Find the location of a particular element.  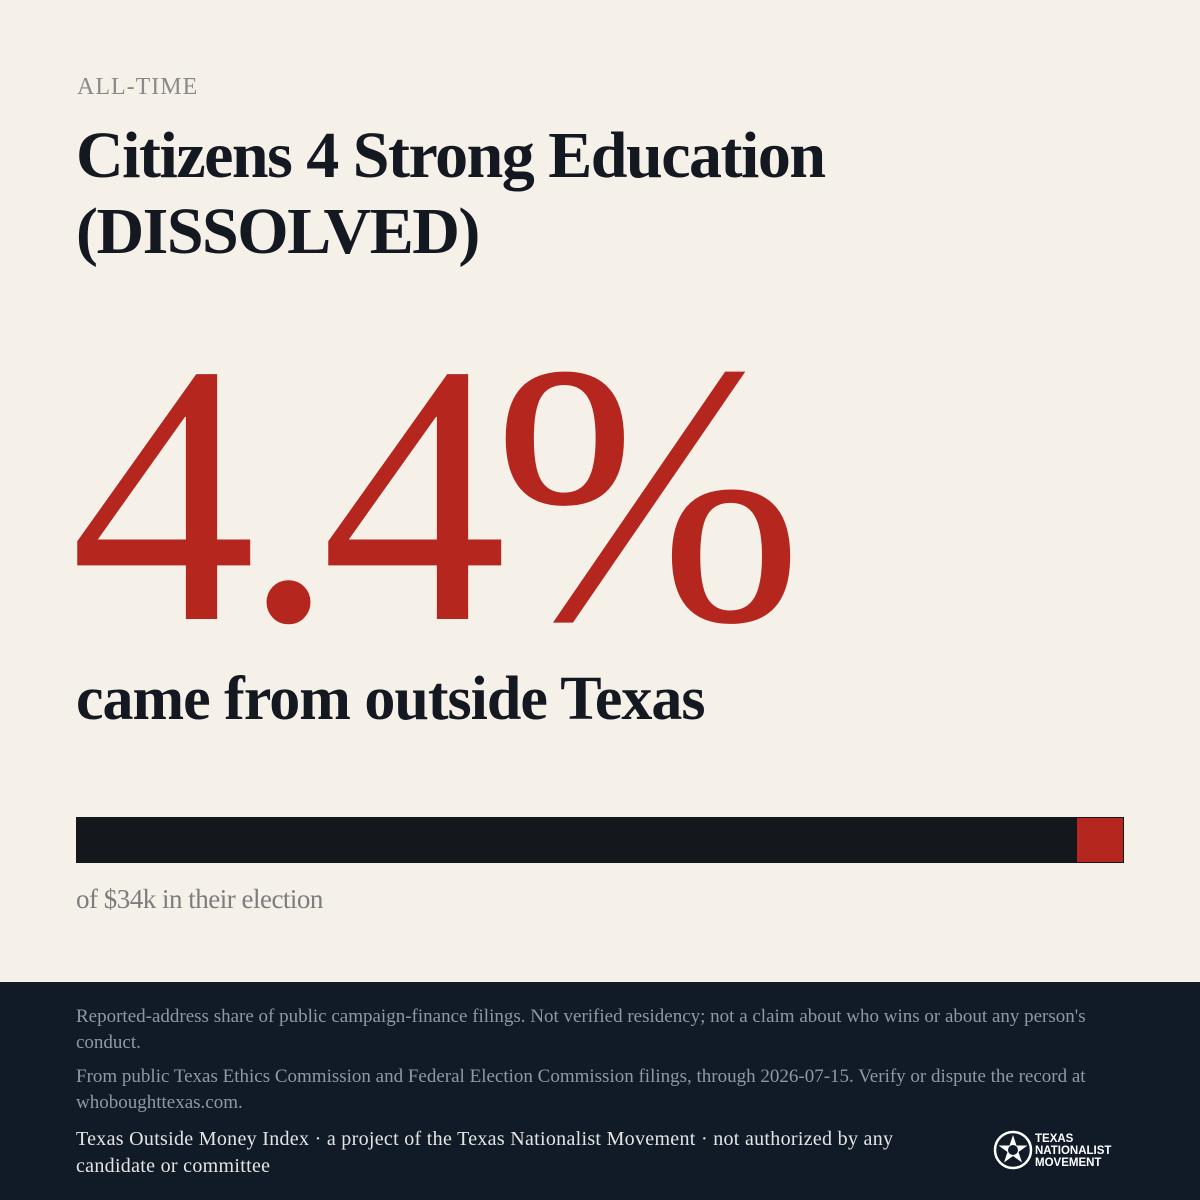

title: Citizens 4 Strong Education (DISSOLVED) is located at coordinates (451, 193).